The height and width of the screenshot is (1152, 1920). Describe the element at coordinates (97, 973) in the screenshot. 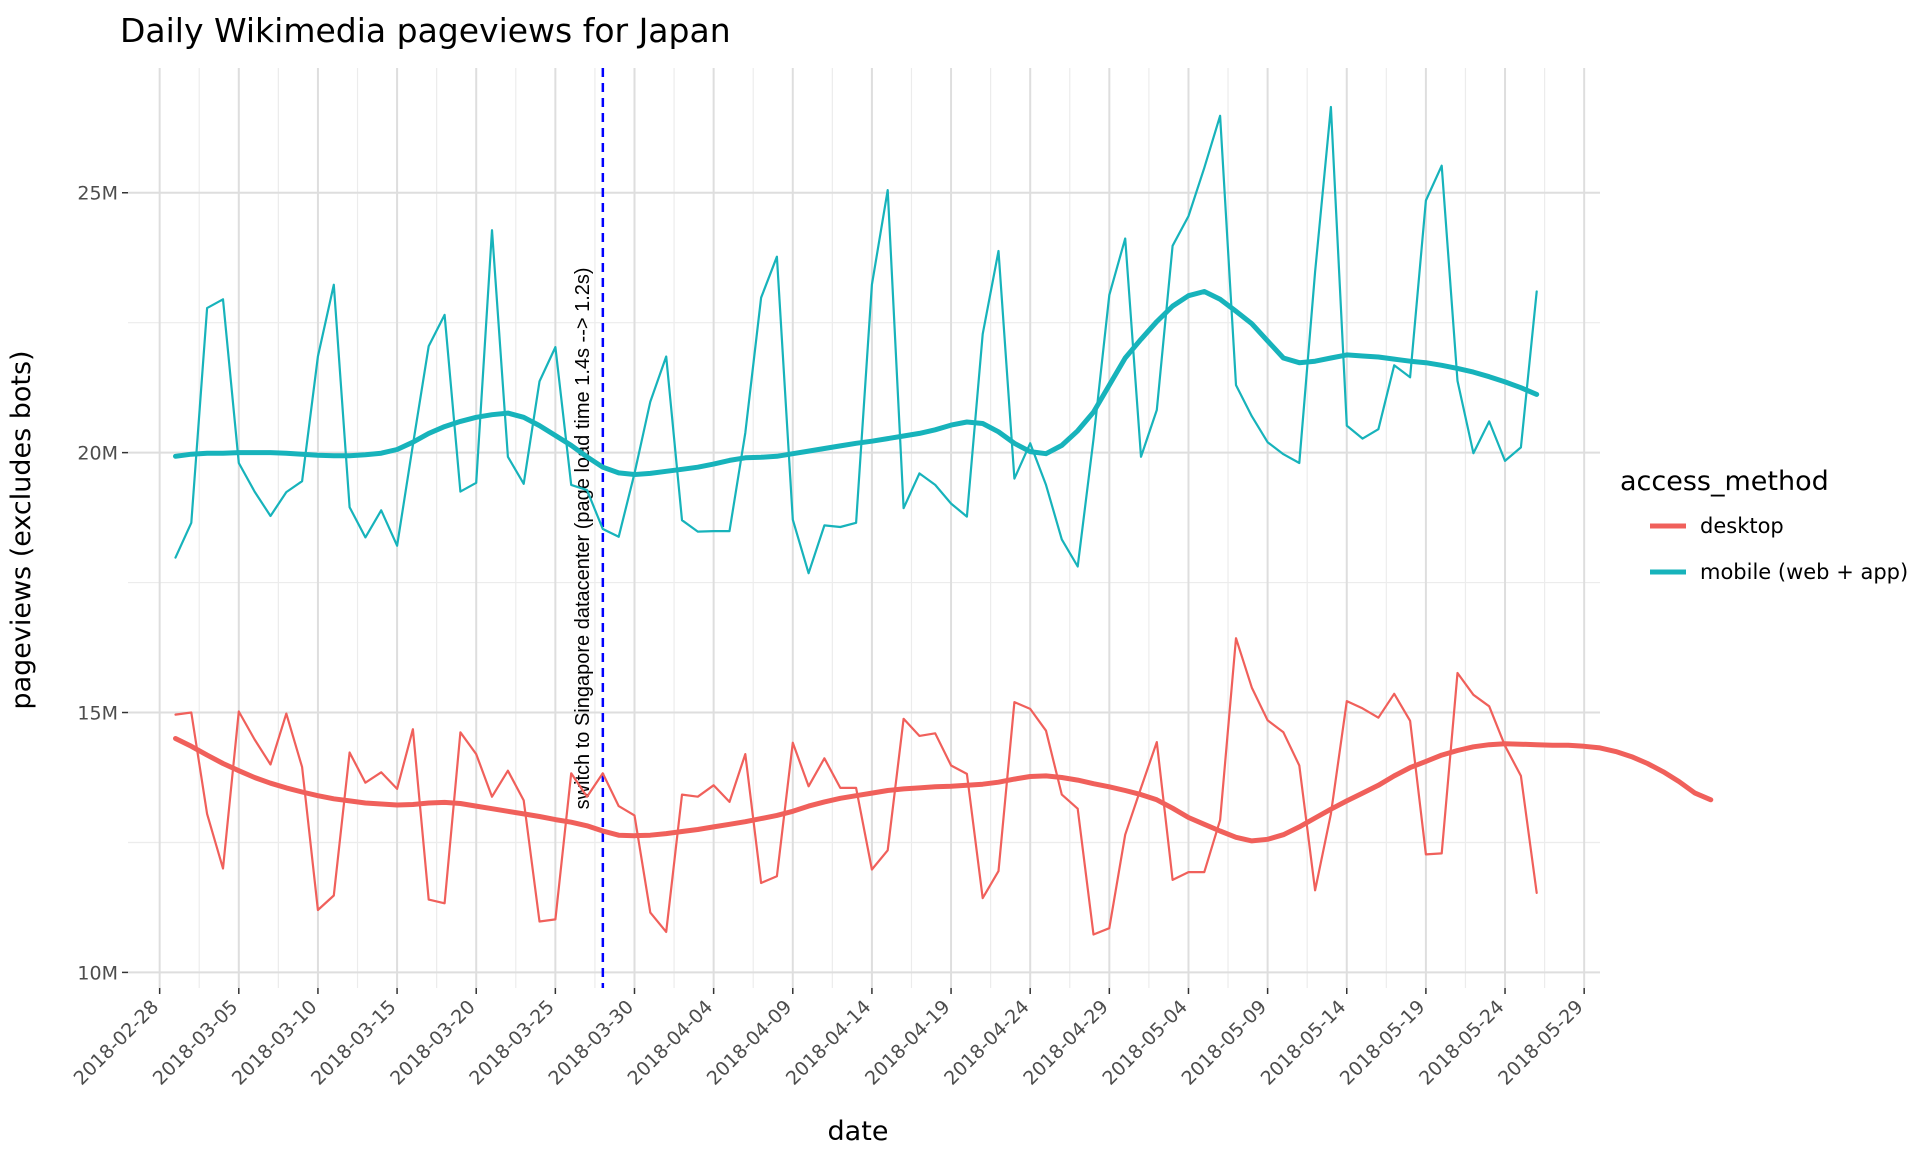

I see `y-tick-label: 10M` at that location.